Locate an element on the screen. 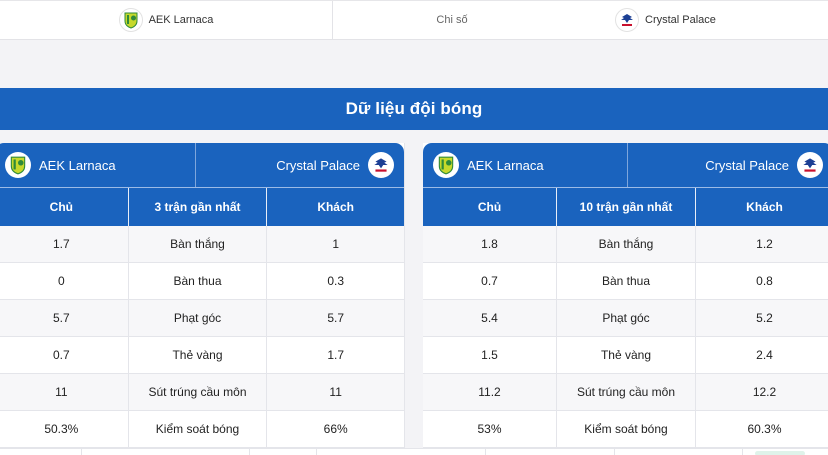 Image resolution: width=828 pixels, height=455 pixels. home-value: 11.2 is located at coordinates (490, 392).